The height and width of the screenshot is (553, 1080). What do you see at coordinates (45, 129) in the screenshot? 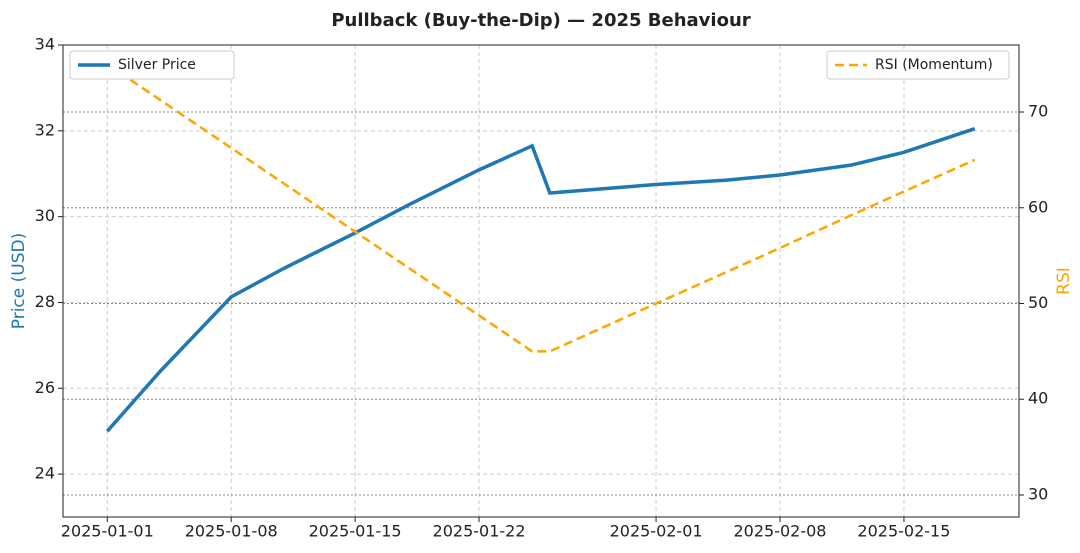
I see `y-tick-label: 32` at bounding box center [45, 129].